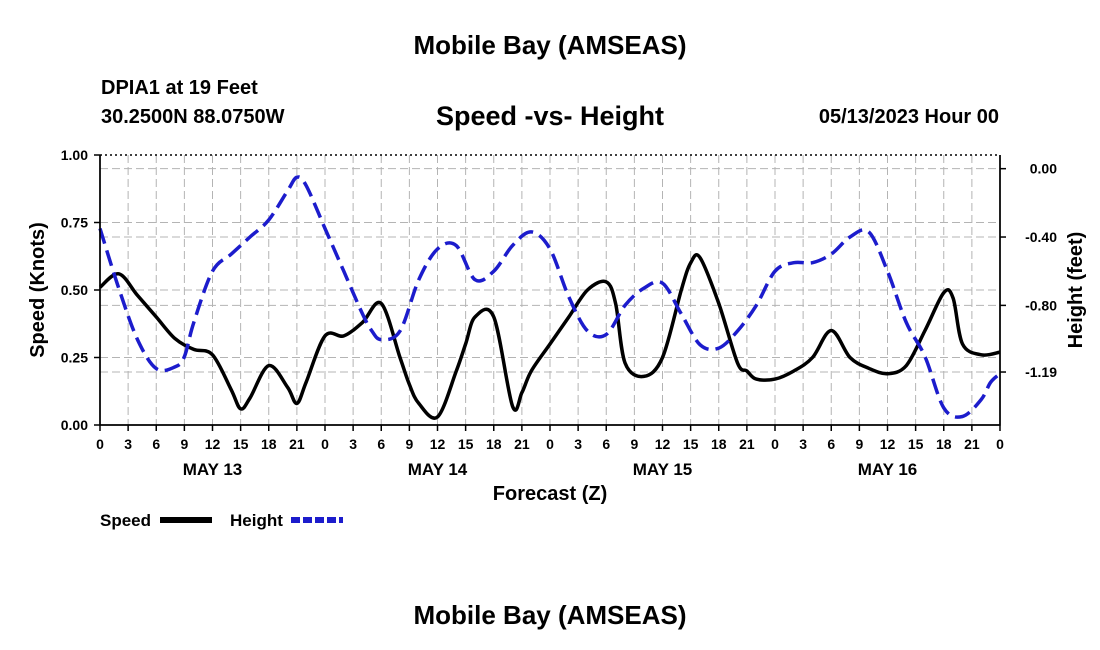  I want to click on right-axis-tick-label: -0.40, so click(1041, 237).